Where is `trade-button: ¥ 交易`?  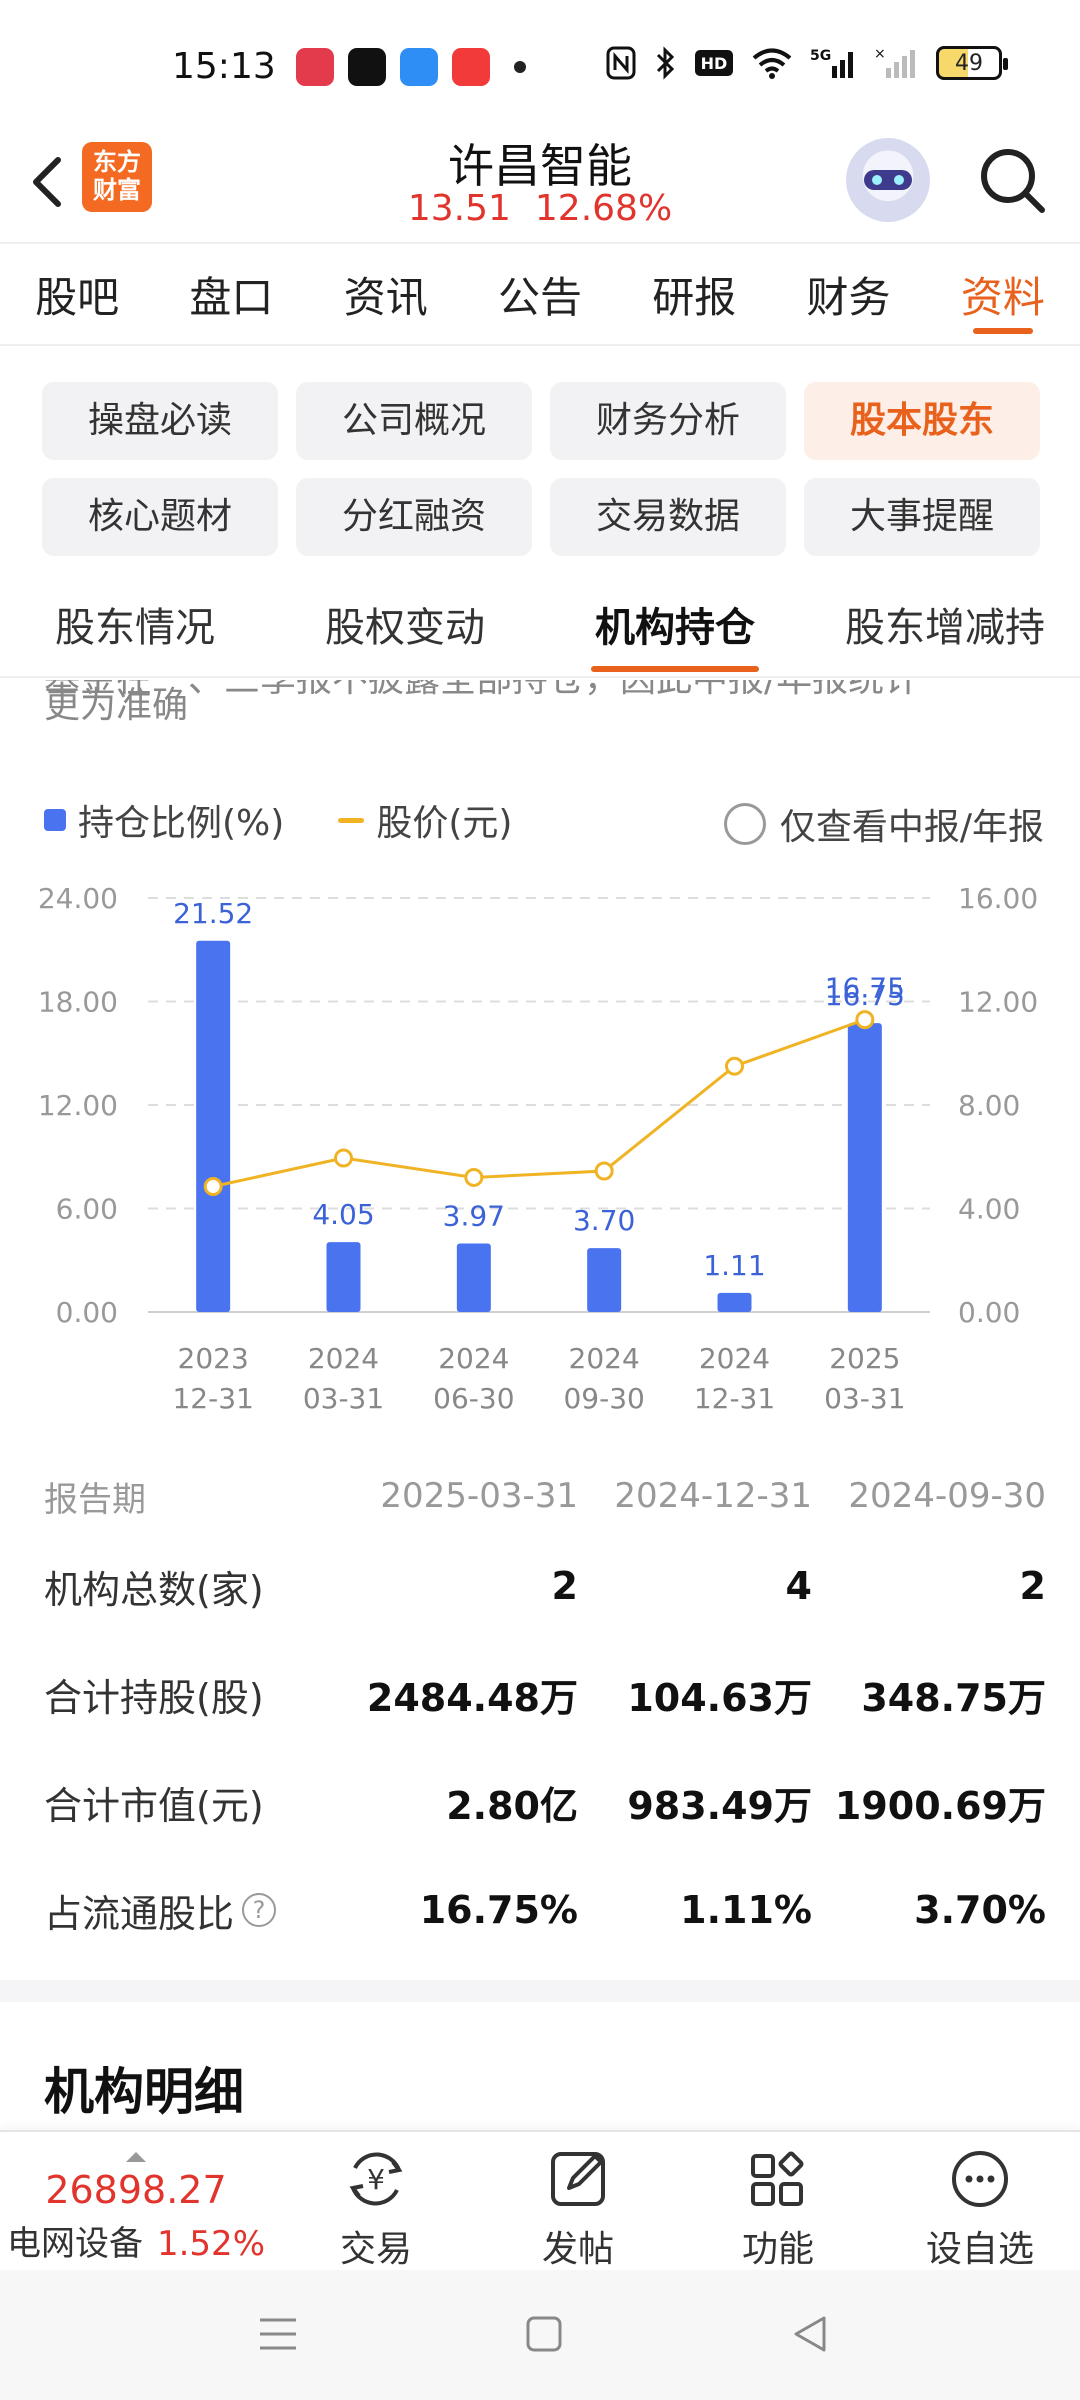 trade-button: ¥ 交易 is located at coordinates (376, 2208).